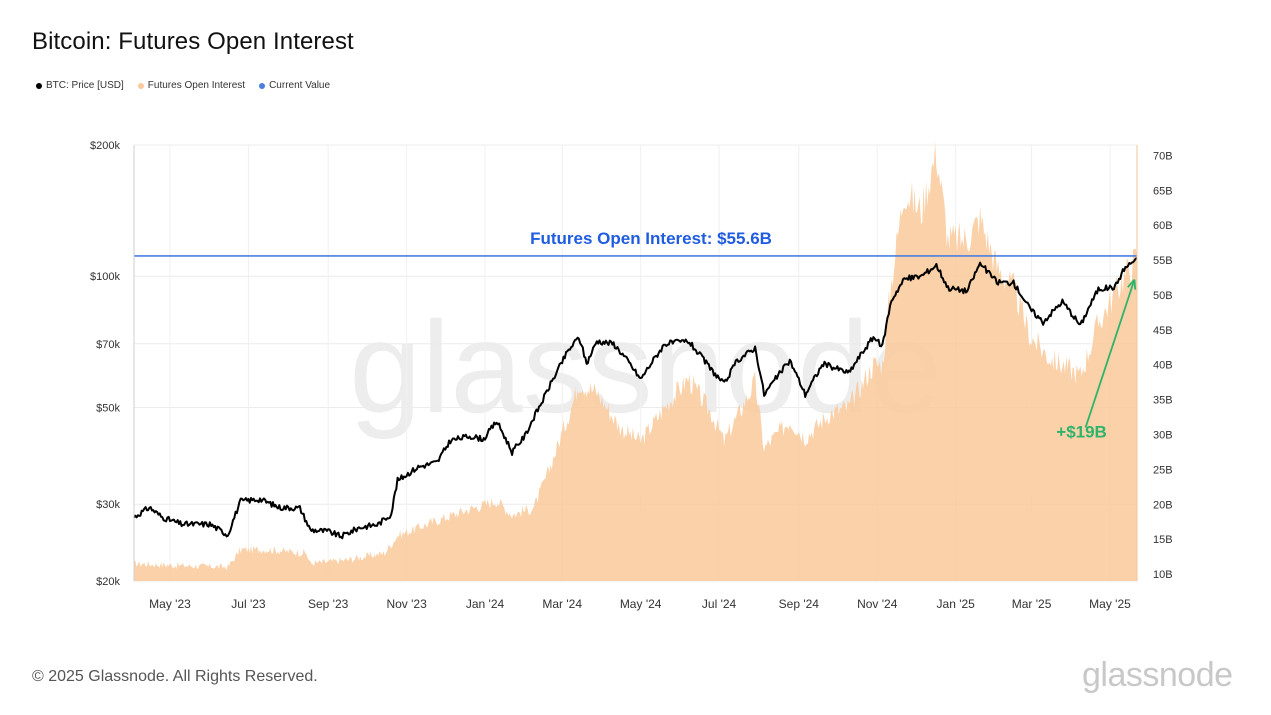 The width and height of the screenshot is (1271, 715). What do you see at coordinates (108, 345) in the screenshot?
I see `y-left-tick-label: $70k` at bounding box center [108, 345].